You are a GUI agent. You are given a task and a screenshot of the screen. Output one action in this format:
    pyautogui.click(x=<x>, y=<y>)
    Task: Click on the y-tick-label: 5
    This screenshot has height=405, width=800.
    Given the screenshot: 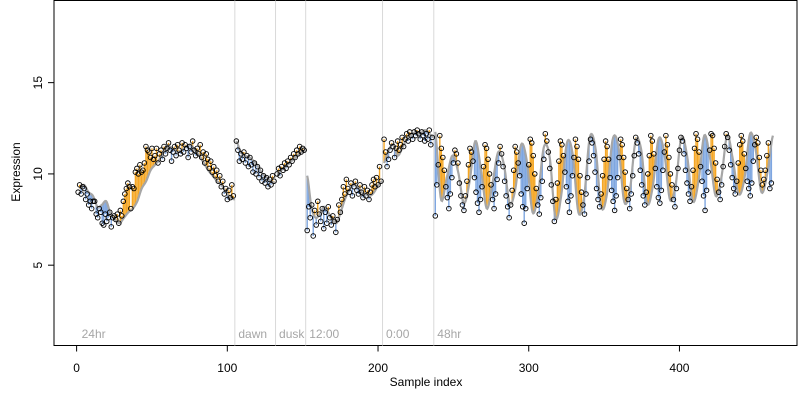 What is the action you would take?
    pyautogui.click(x=38, y=265)
    